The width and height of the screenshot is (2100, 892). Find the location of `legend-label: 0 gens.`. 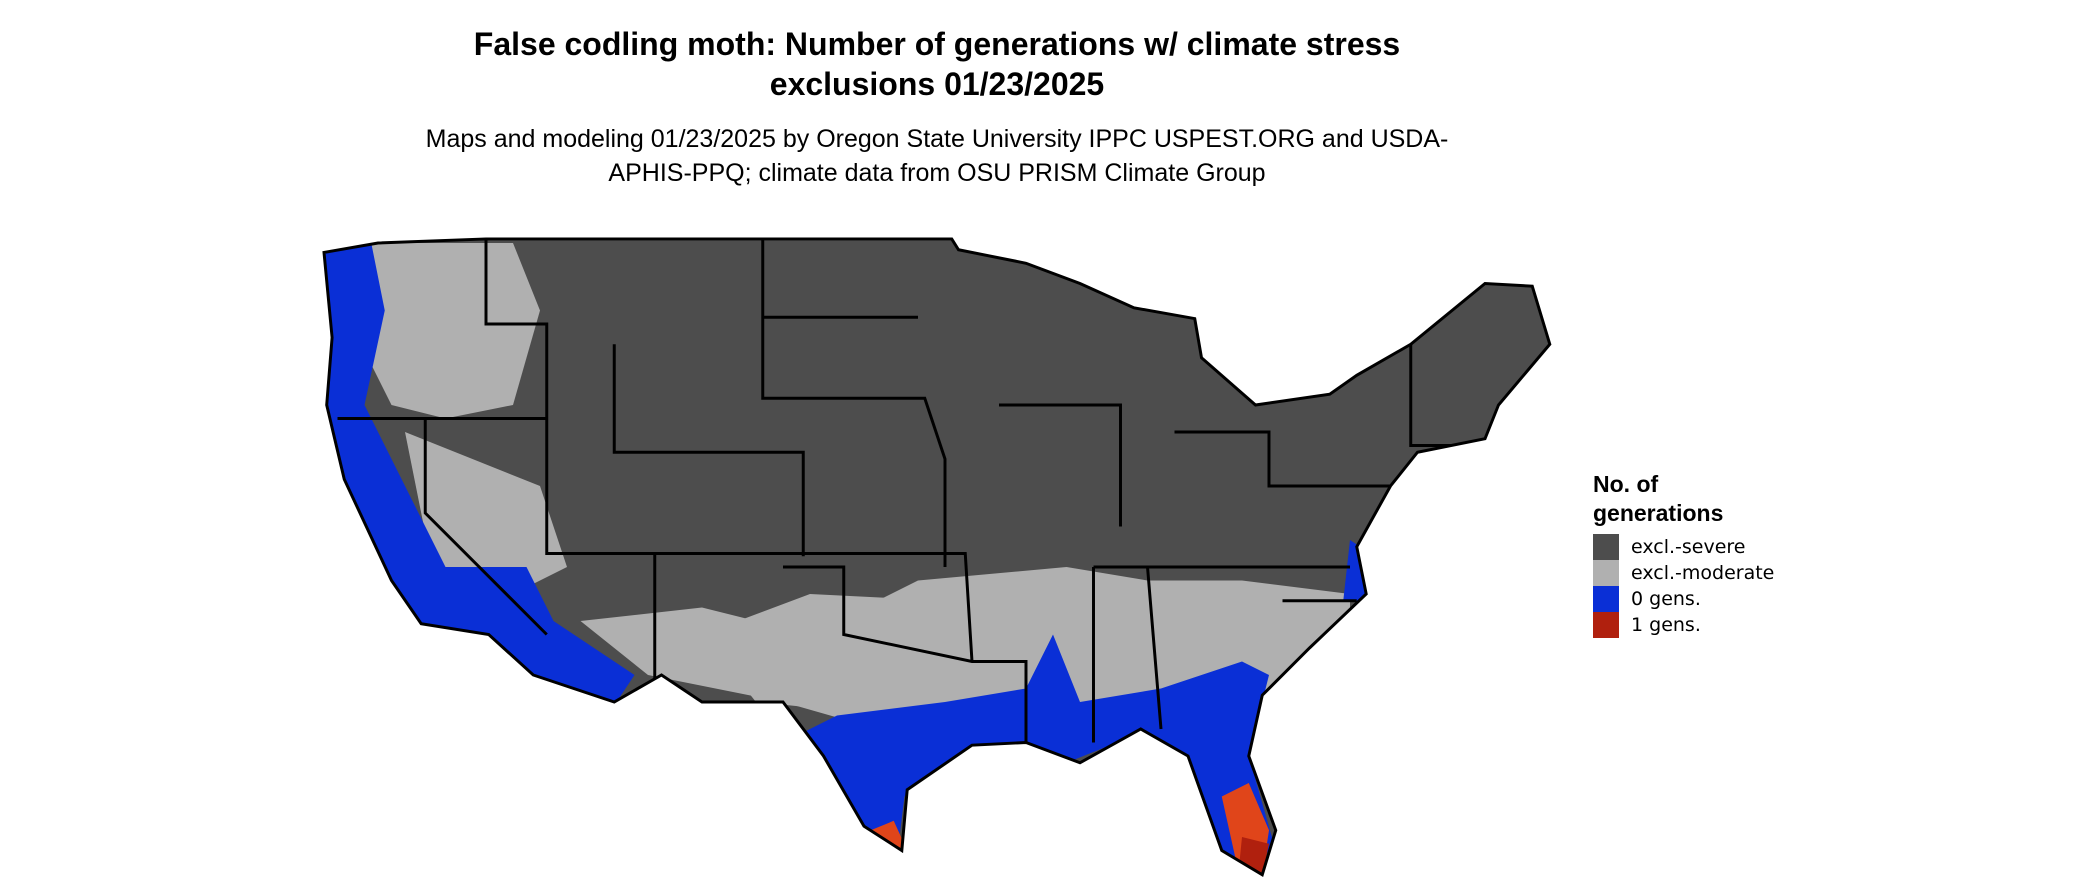

legend-label: 0 gens. is located at coordinates (1666, 599).